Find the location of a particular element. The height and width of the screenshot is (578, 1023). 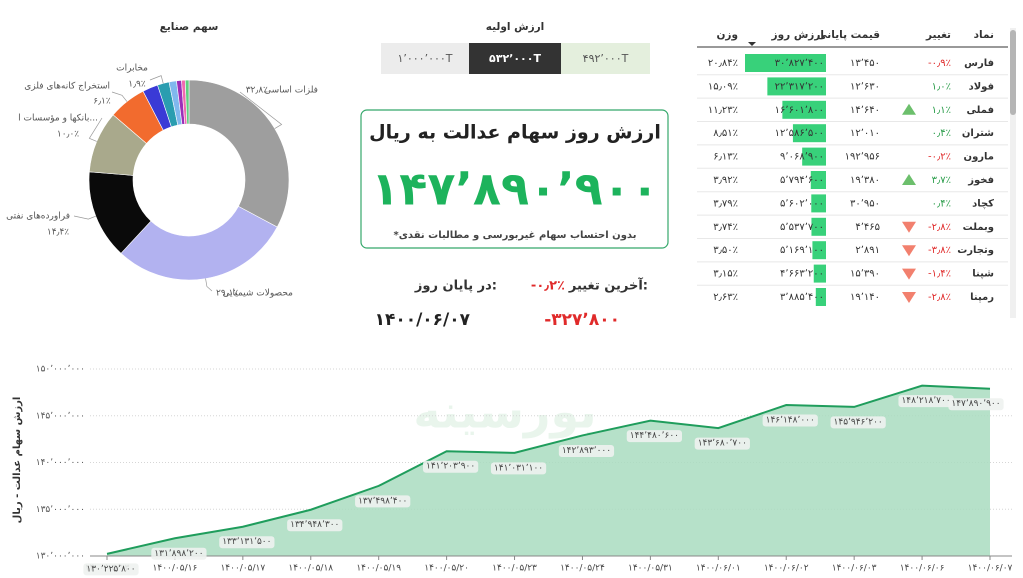

price: ۱۲٬۶۳۰ is located at coordinates (865, 86).